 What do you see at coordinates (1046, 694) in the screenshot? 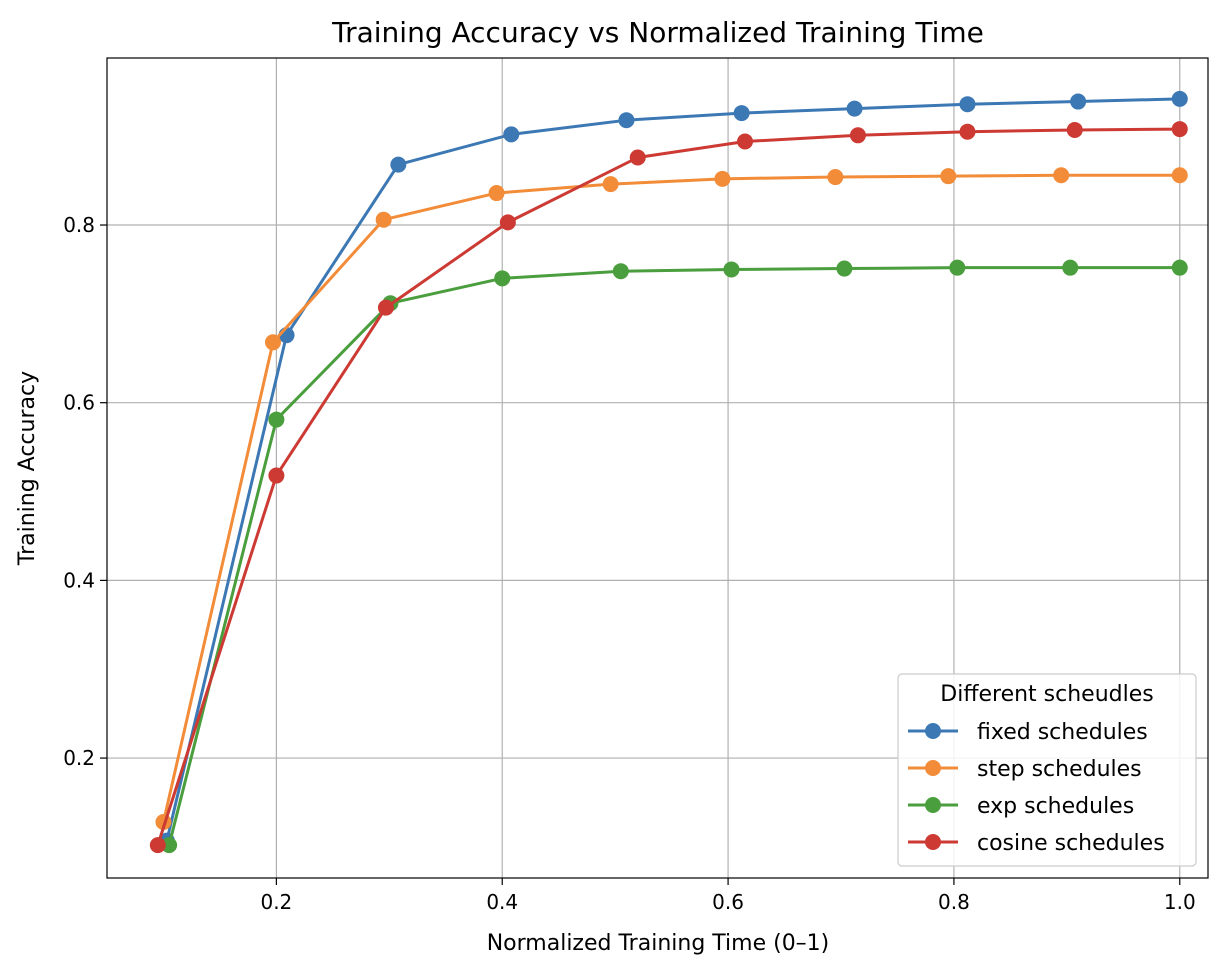
I see `legend-title: Different scheudles` at bounding box center [1046, 694].